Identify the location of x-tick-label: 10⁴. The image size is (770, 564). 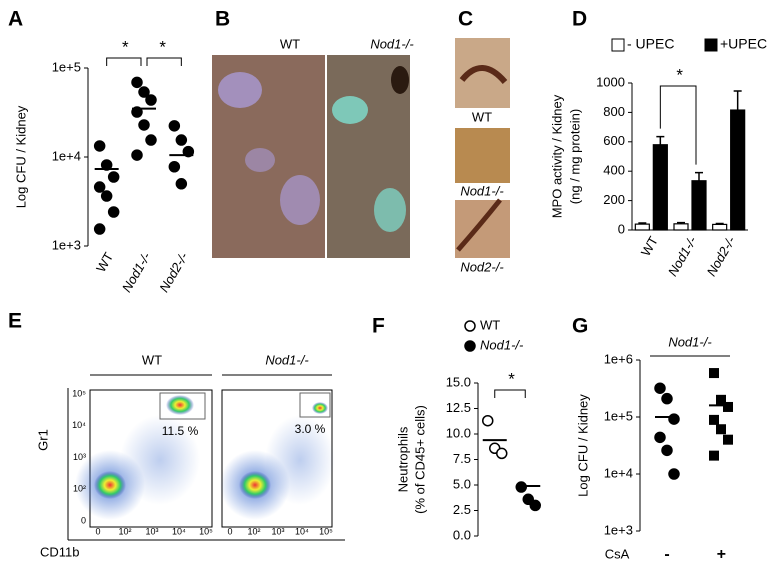
(302, 531).